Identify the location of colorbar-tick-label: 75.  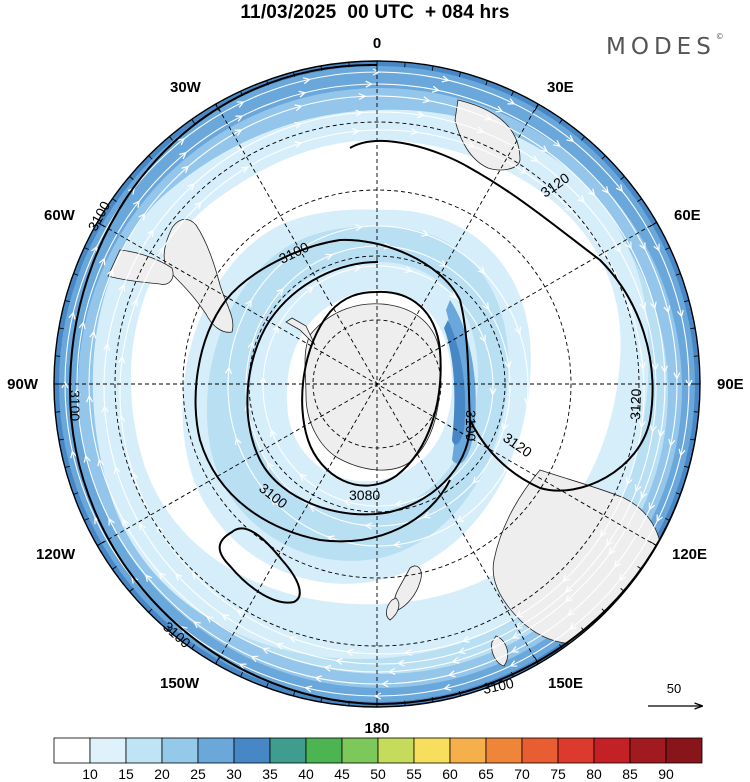
(558, 774).